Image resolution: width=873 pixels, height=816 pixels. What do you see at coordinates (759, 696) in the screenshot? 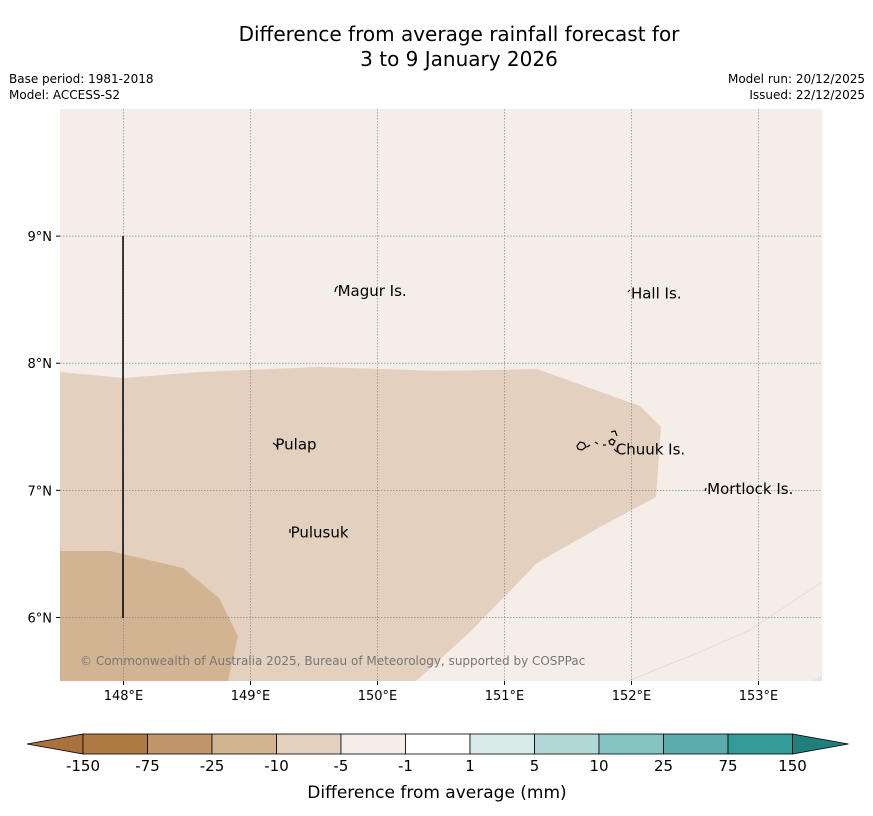
I see `lon-tick-label: 153°E` at bounding box center [759, 696].